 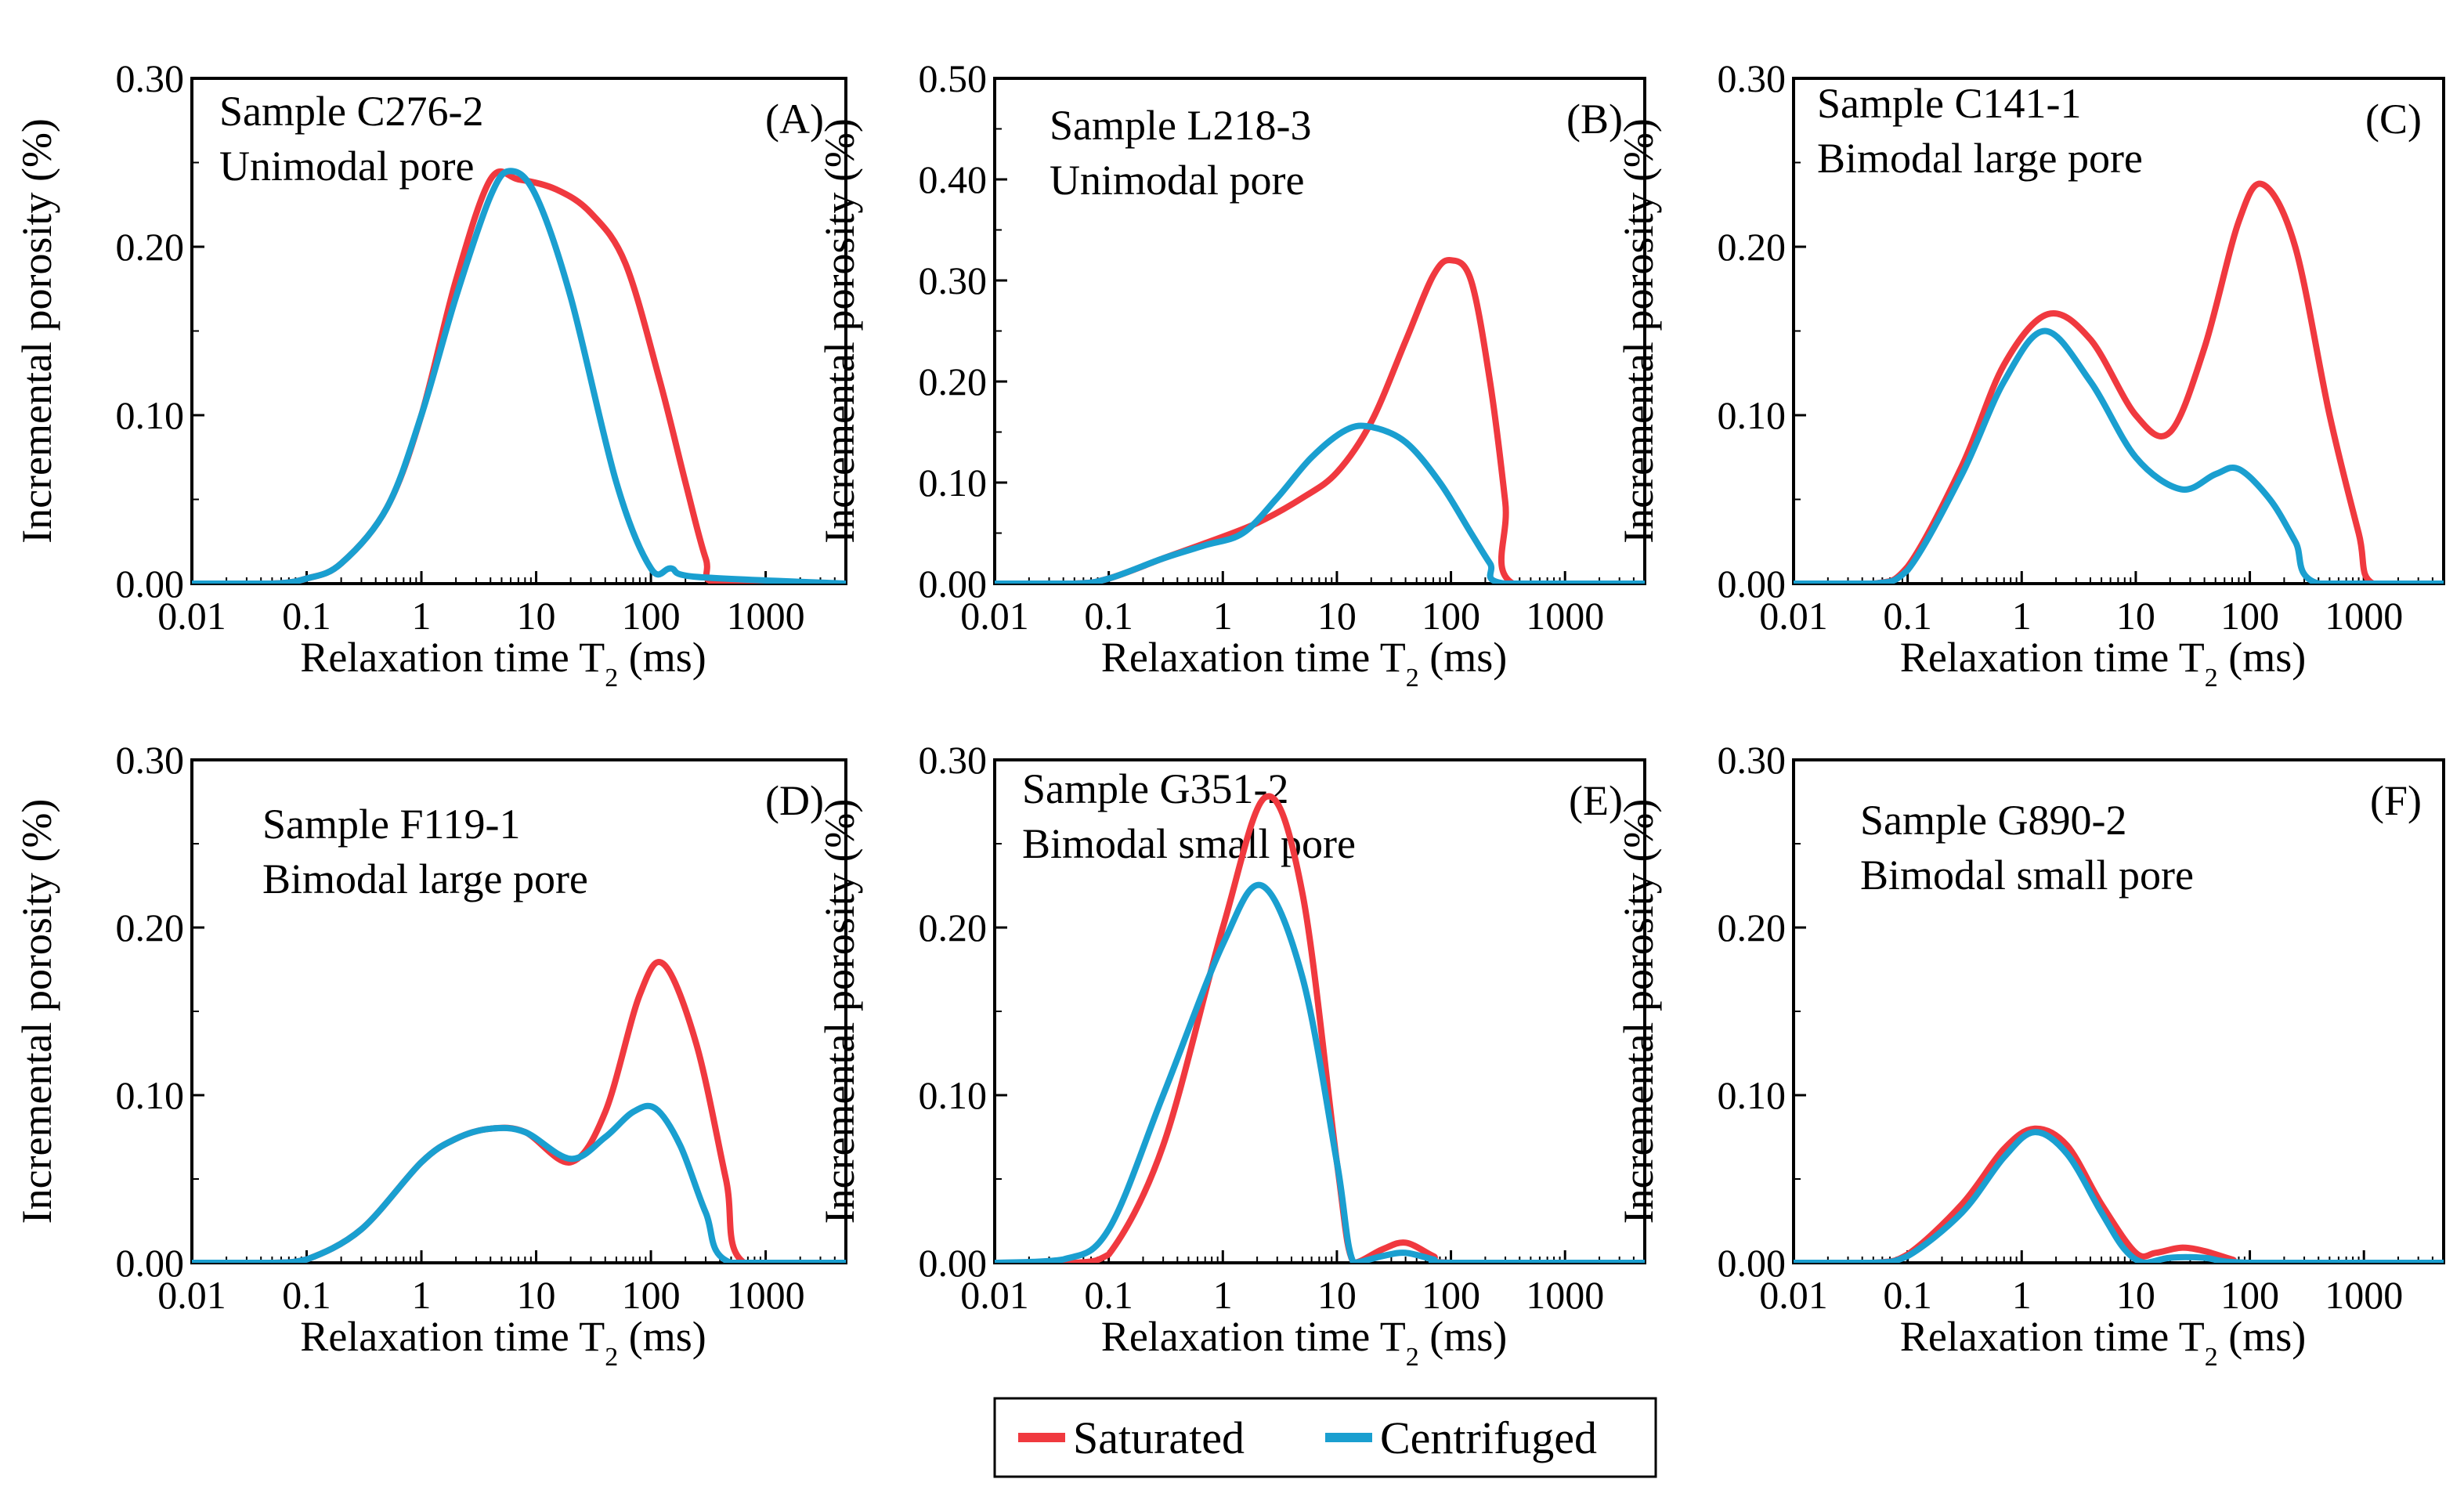 What do you see at coordinates (794, 119) in the screenshot?
I see `panel-letter: (A)` at bounding box center [794, 119].